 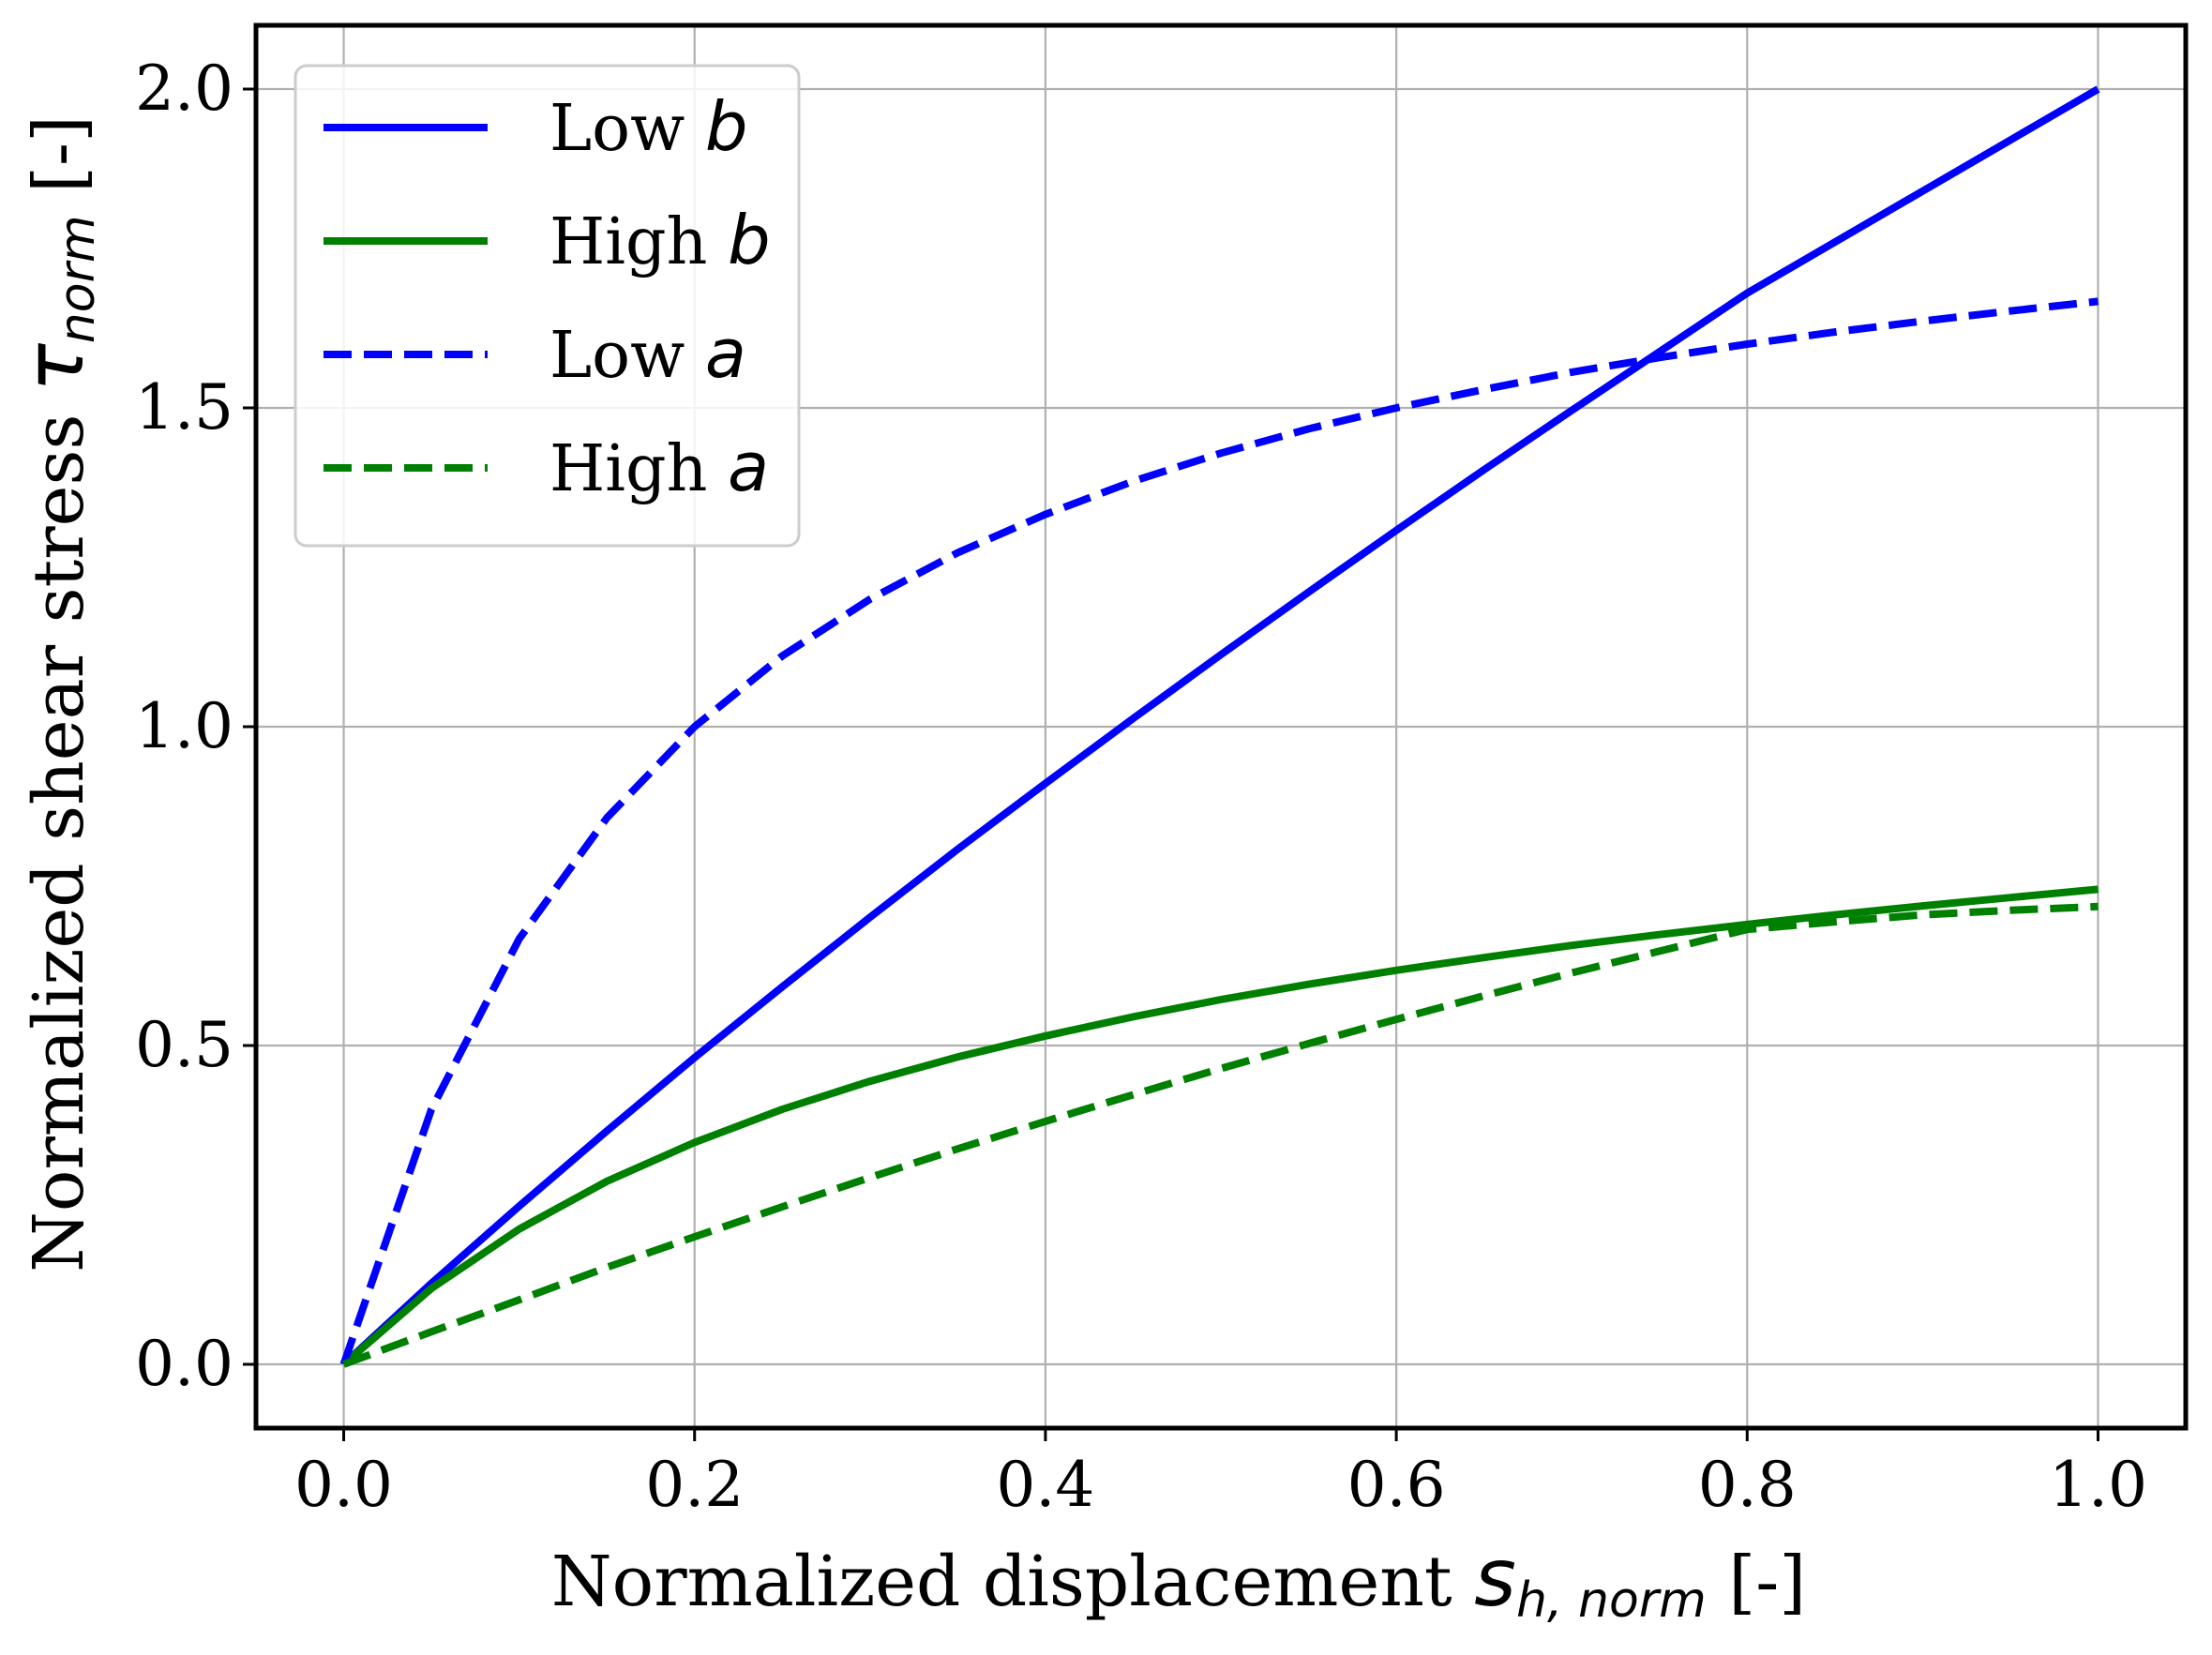 I want to click on x-tick-label: 0.2, so click(x=694, y=1485).